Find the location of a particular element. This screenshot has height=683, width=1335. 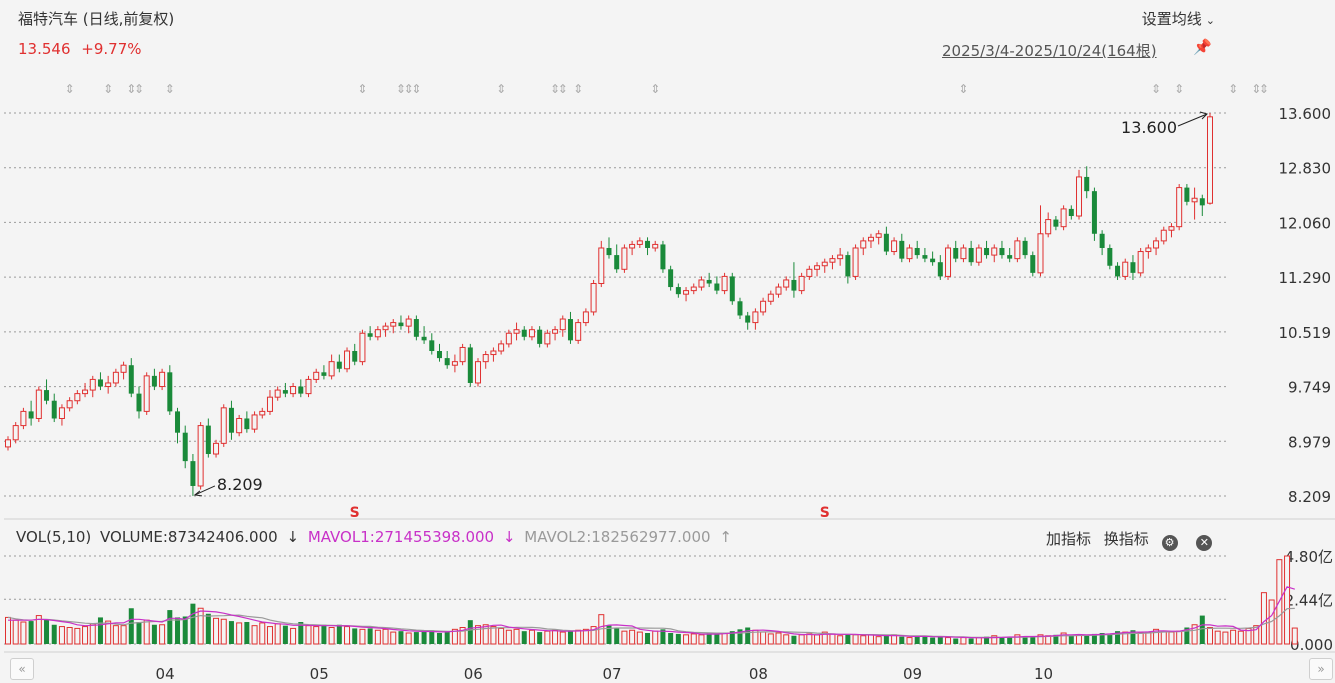

close-icon: ✕ is located at coordinates (1204, 543).